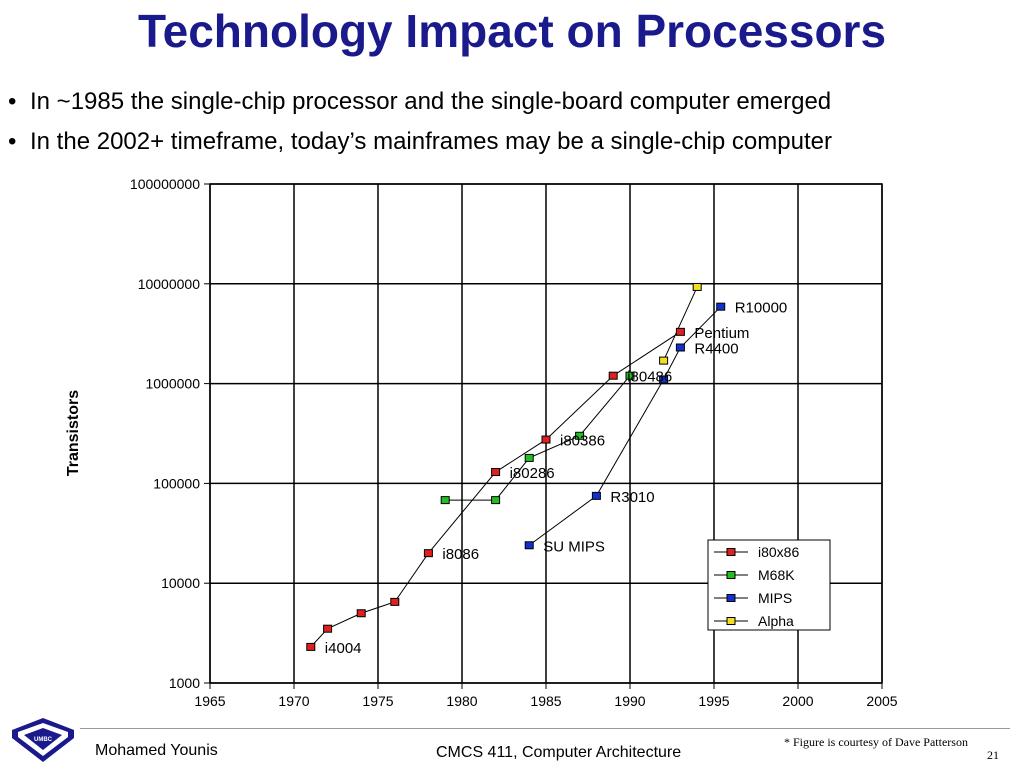  What do you see at coordinates (165, 184) in the screenshot?
I see `y-tick-label: 100000000` at bounding box center [165, 184].